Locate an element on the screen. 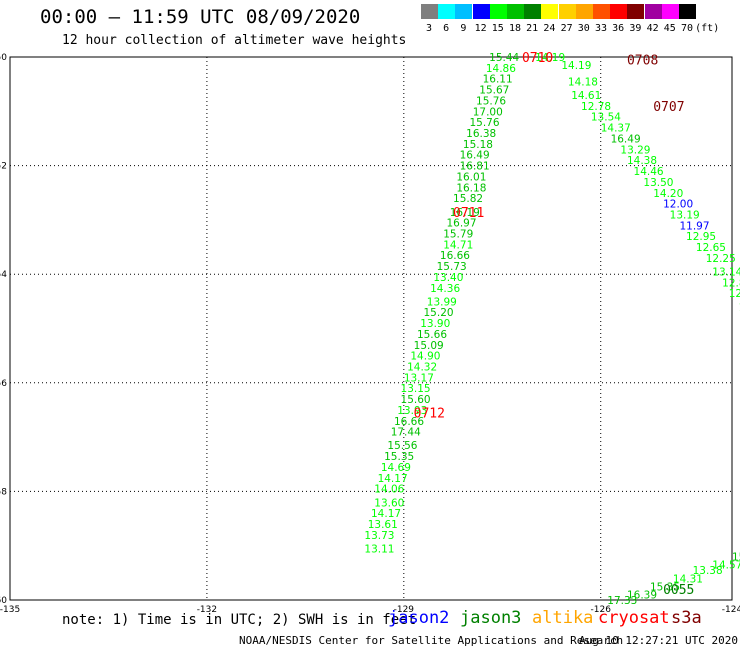  satellite-altika: altika is located at coordinates (563, 618).